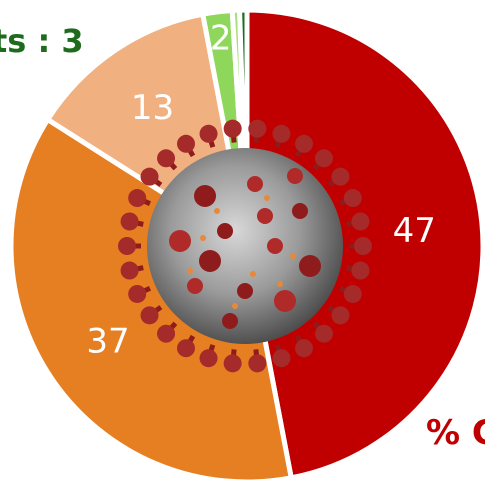 The height and width of the screenshot is (482, 485). What do you see at coordinates (152, 108) in the screenshot?
I see `slice-label-2: 13` at bounding box center [152, 108].